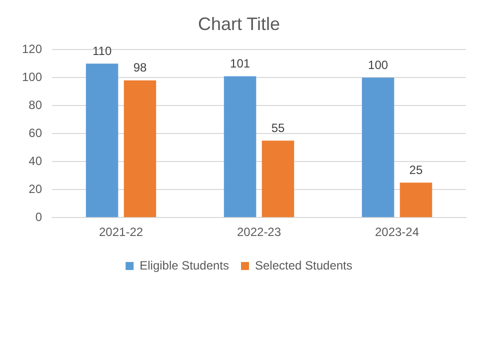  What do you see at coordinates (32, 77) in the screenshot?
I see `y-tick-label: 100` at bounding box center [32, 77].